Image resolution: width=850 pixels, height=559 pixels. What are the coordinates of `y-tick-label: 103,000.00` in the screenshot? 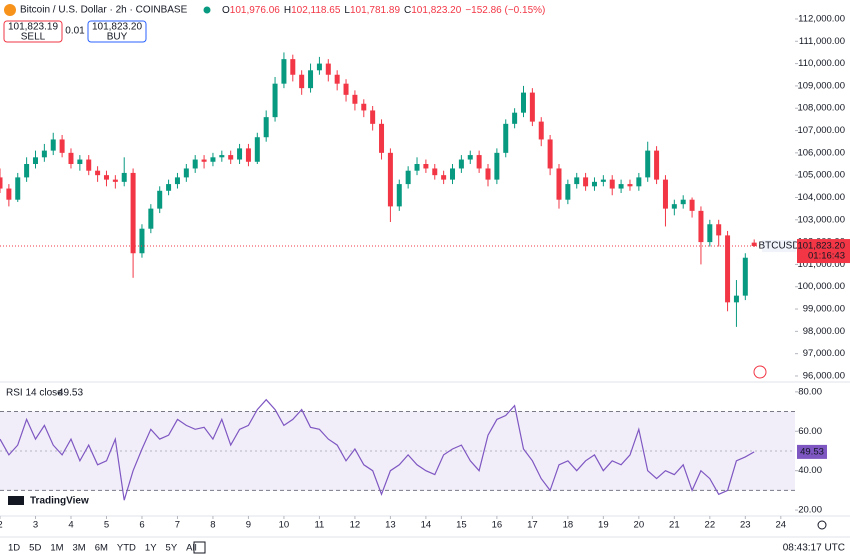 It's located at (821, 219).